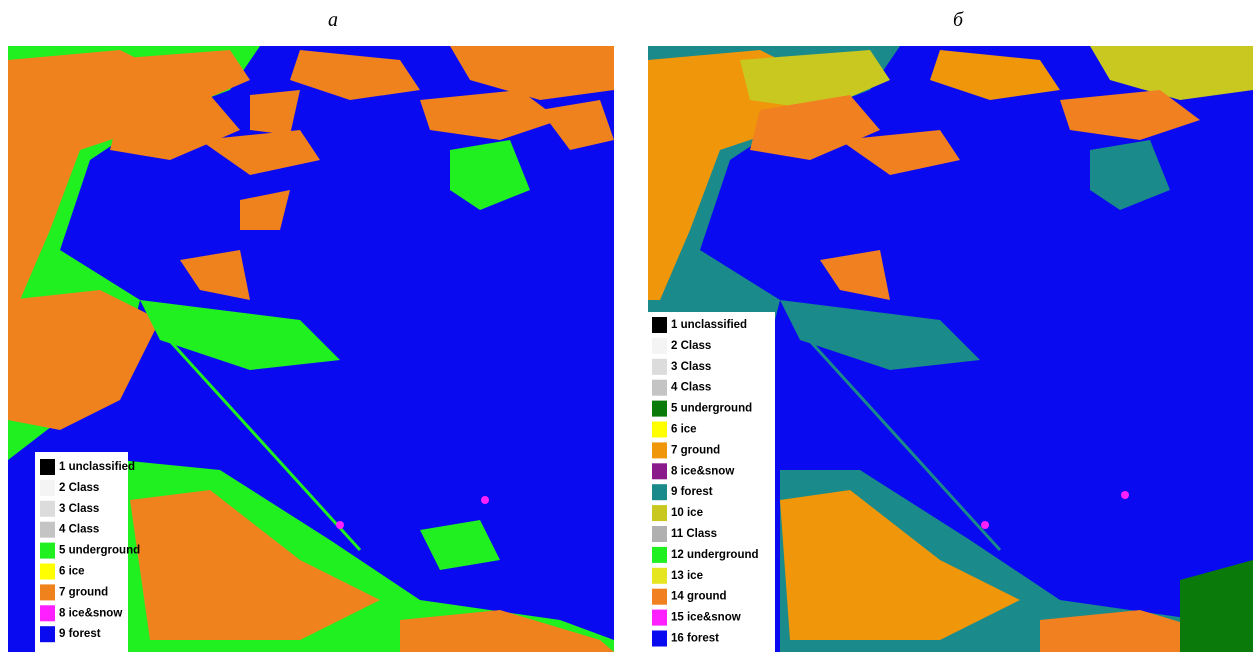  I want to click on legend-label: 15 ice&snow, so click(706, 618).